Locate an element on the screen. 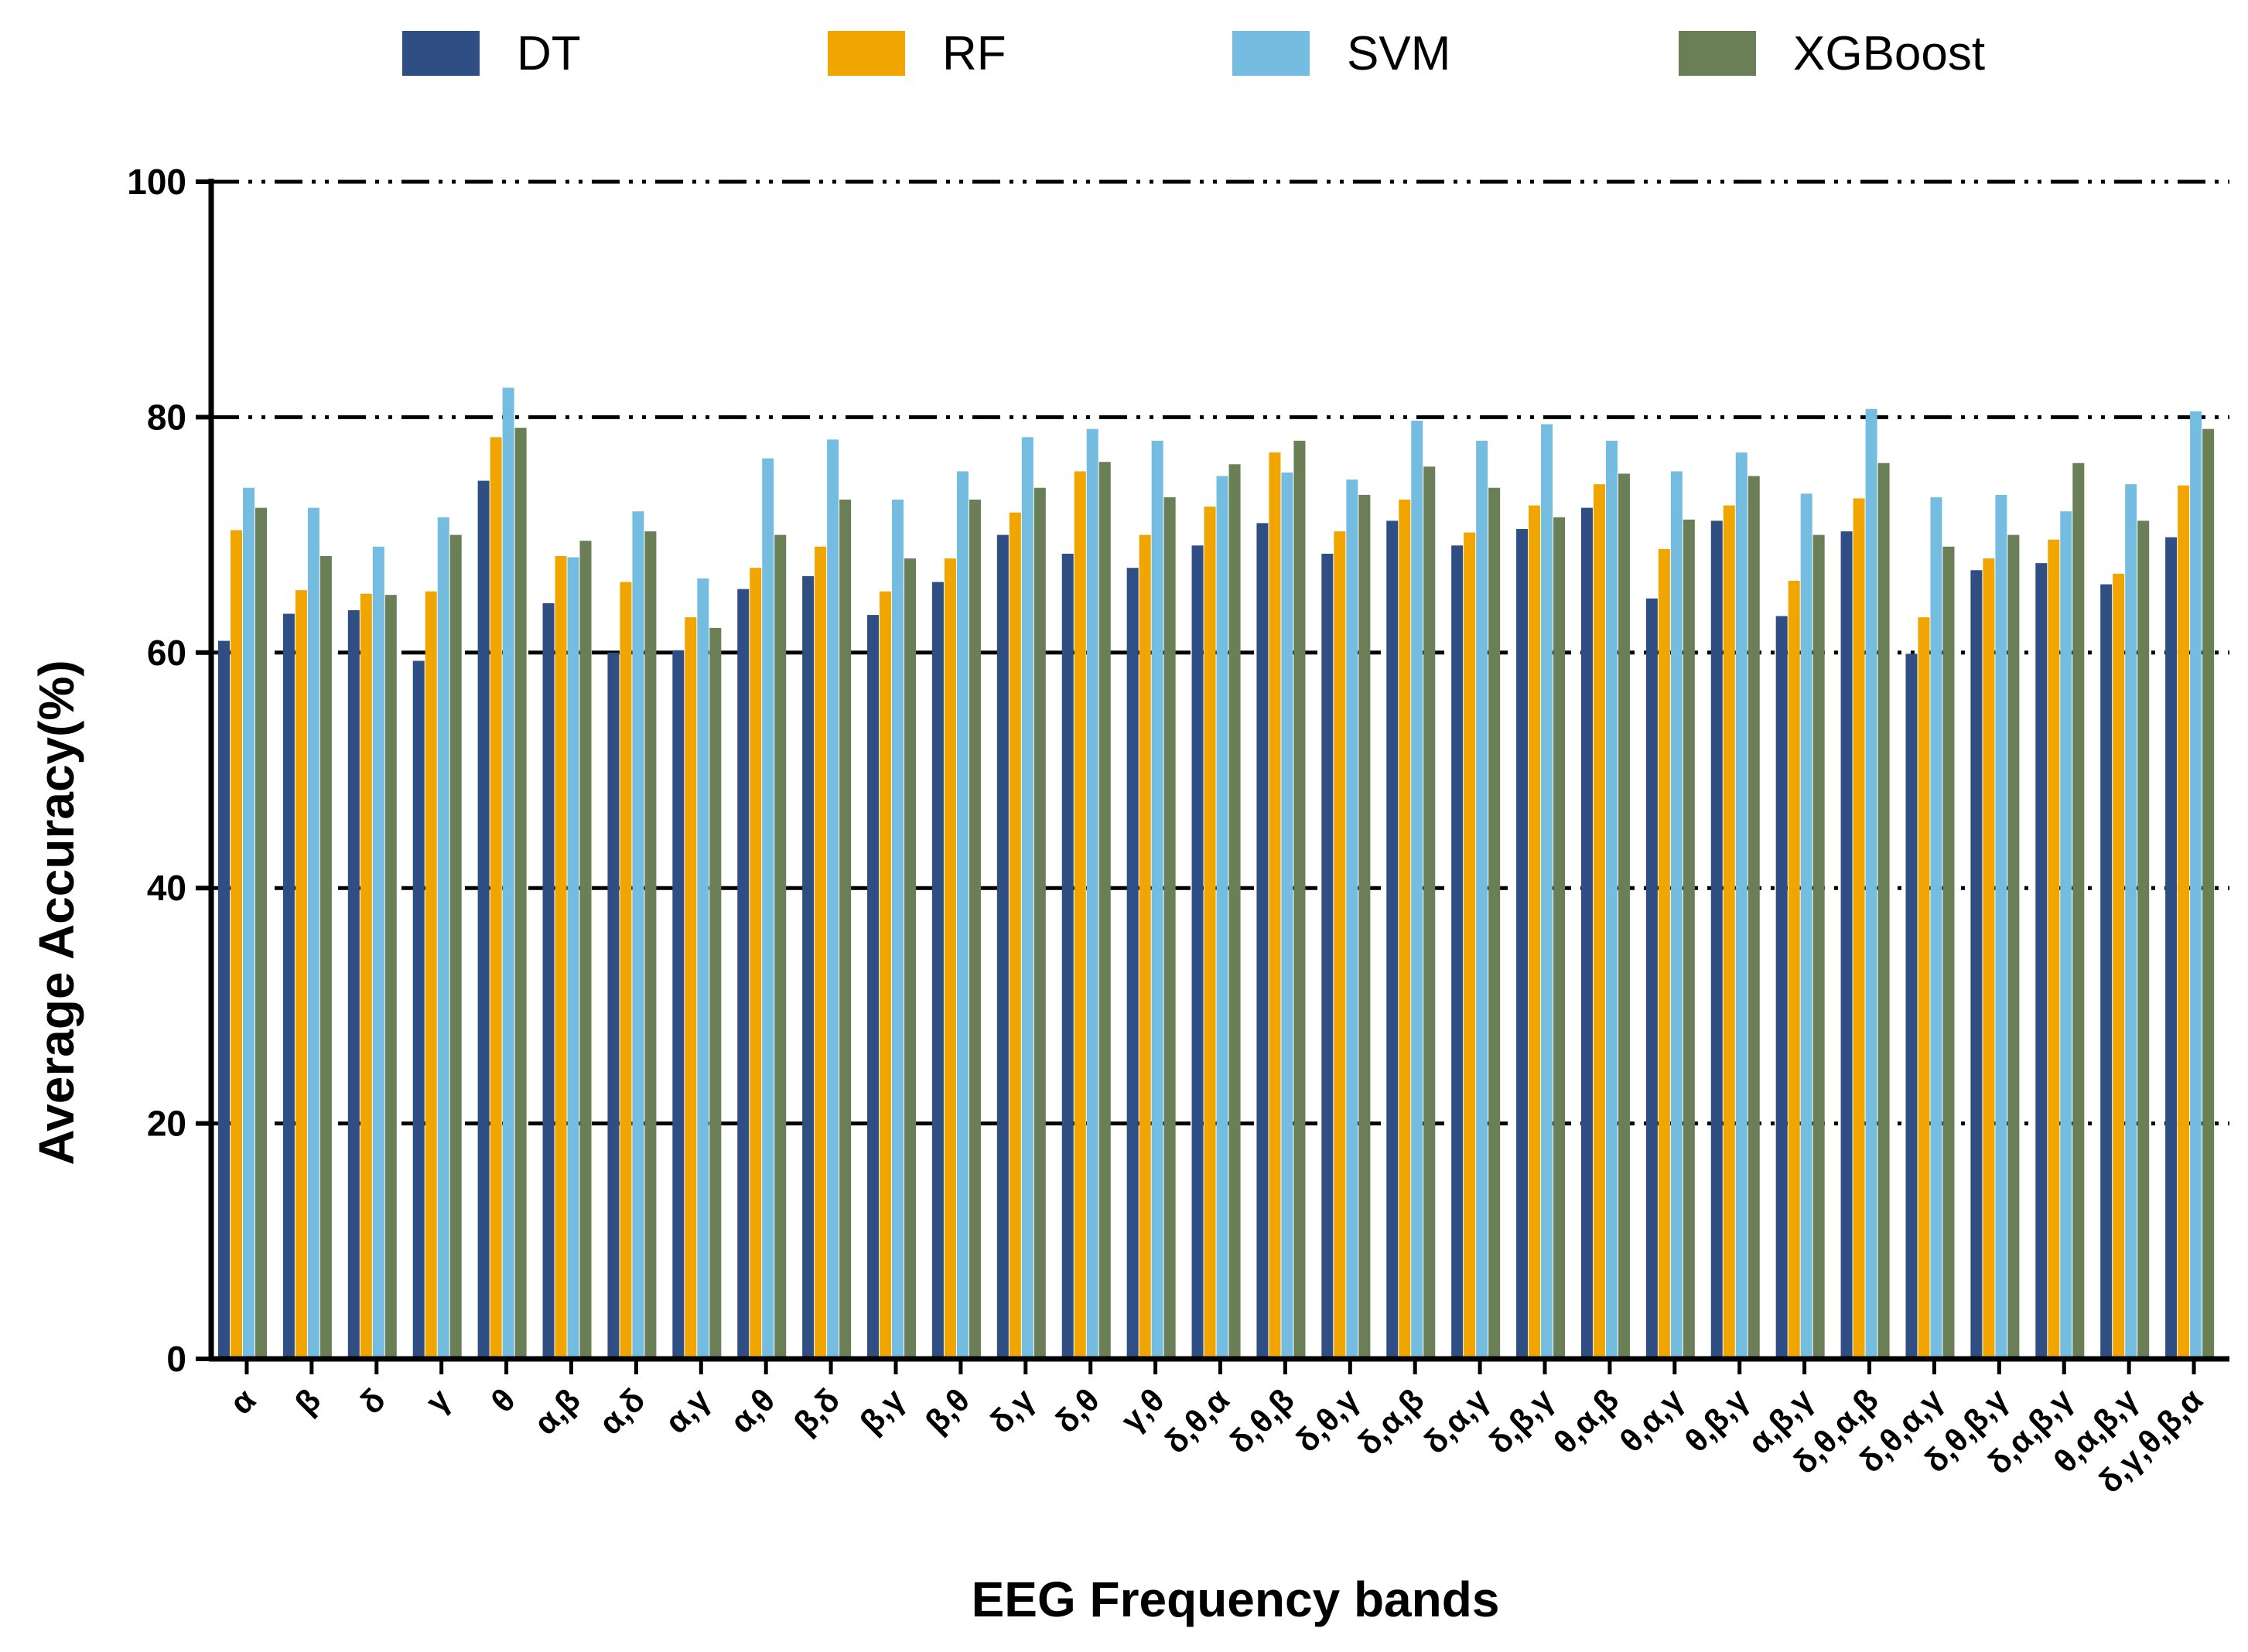  x-tick-label-3: γ is located at coordinates (438, 1400).